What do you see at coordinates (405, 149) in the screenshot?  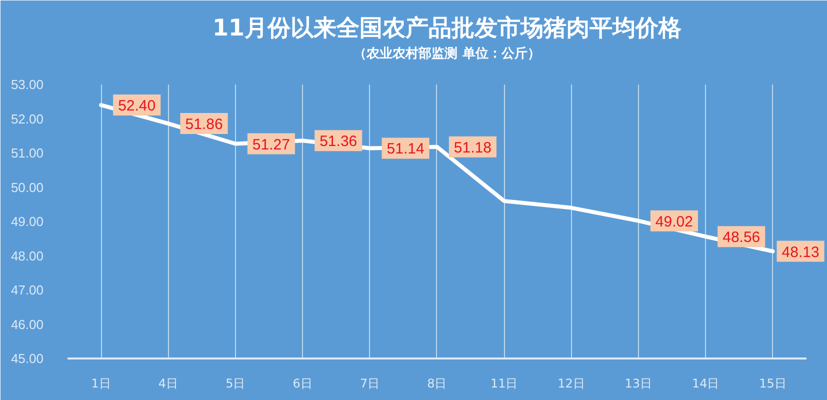 I see `data-label: 51.14` at bounding box center [405, 149].